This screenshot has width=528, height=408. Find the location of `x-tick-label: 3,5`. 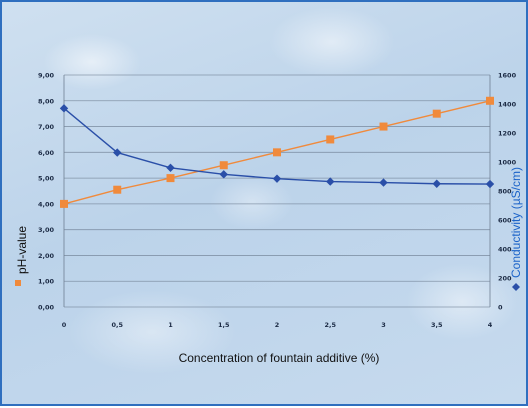

x-tick-label: 3,5 is located at coordinates (437, 325).